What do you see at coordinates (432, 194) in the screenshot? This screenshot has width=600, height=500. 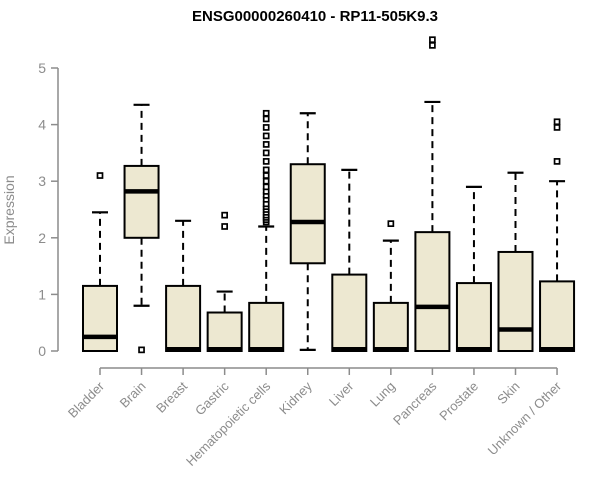 I see `box-group-pancreas` at bounding box center [432, 194].